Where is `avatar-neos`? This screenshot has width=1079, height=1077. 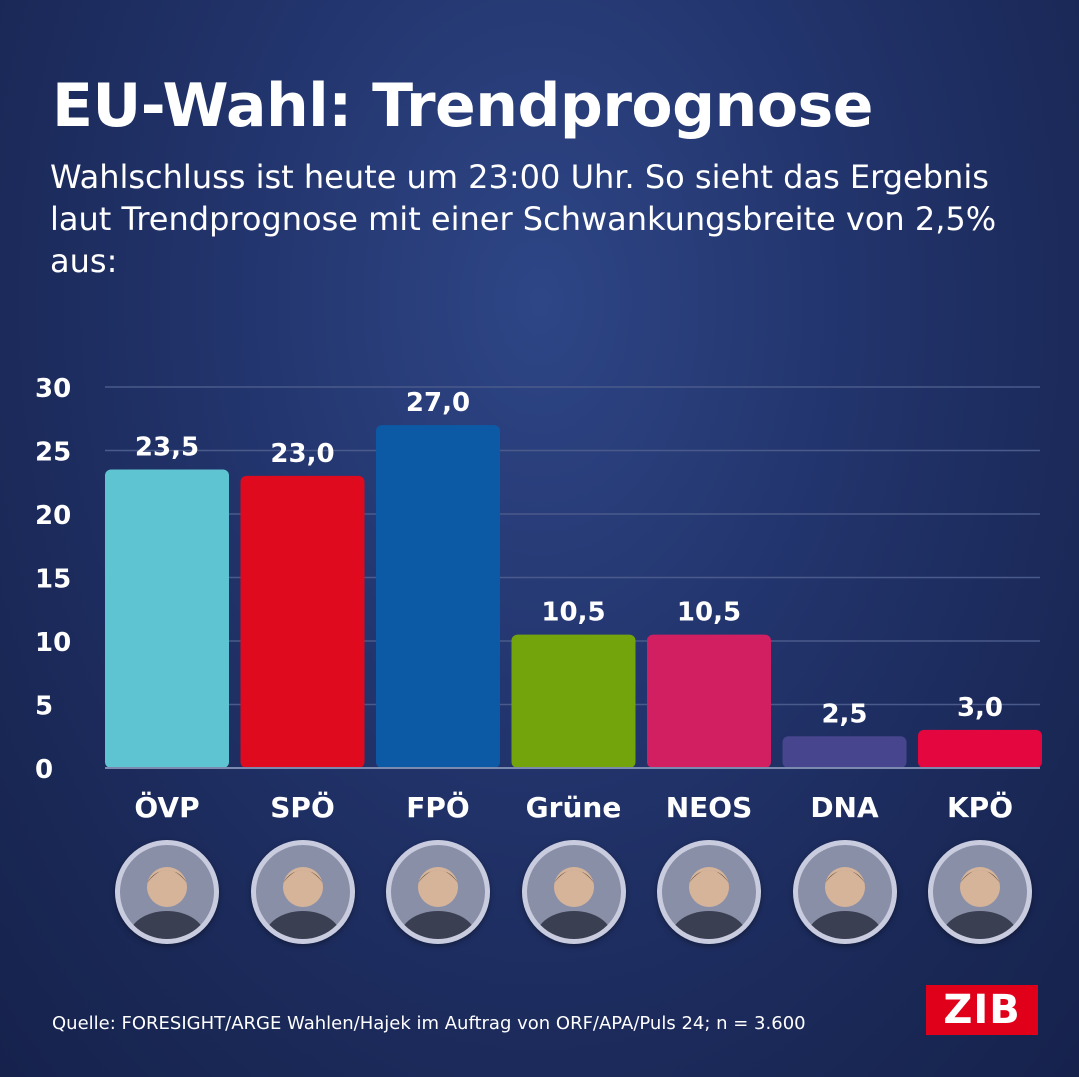 avatar-neos is located at coordinates (709, 892).